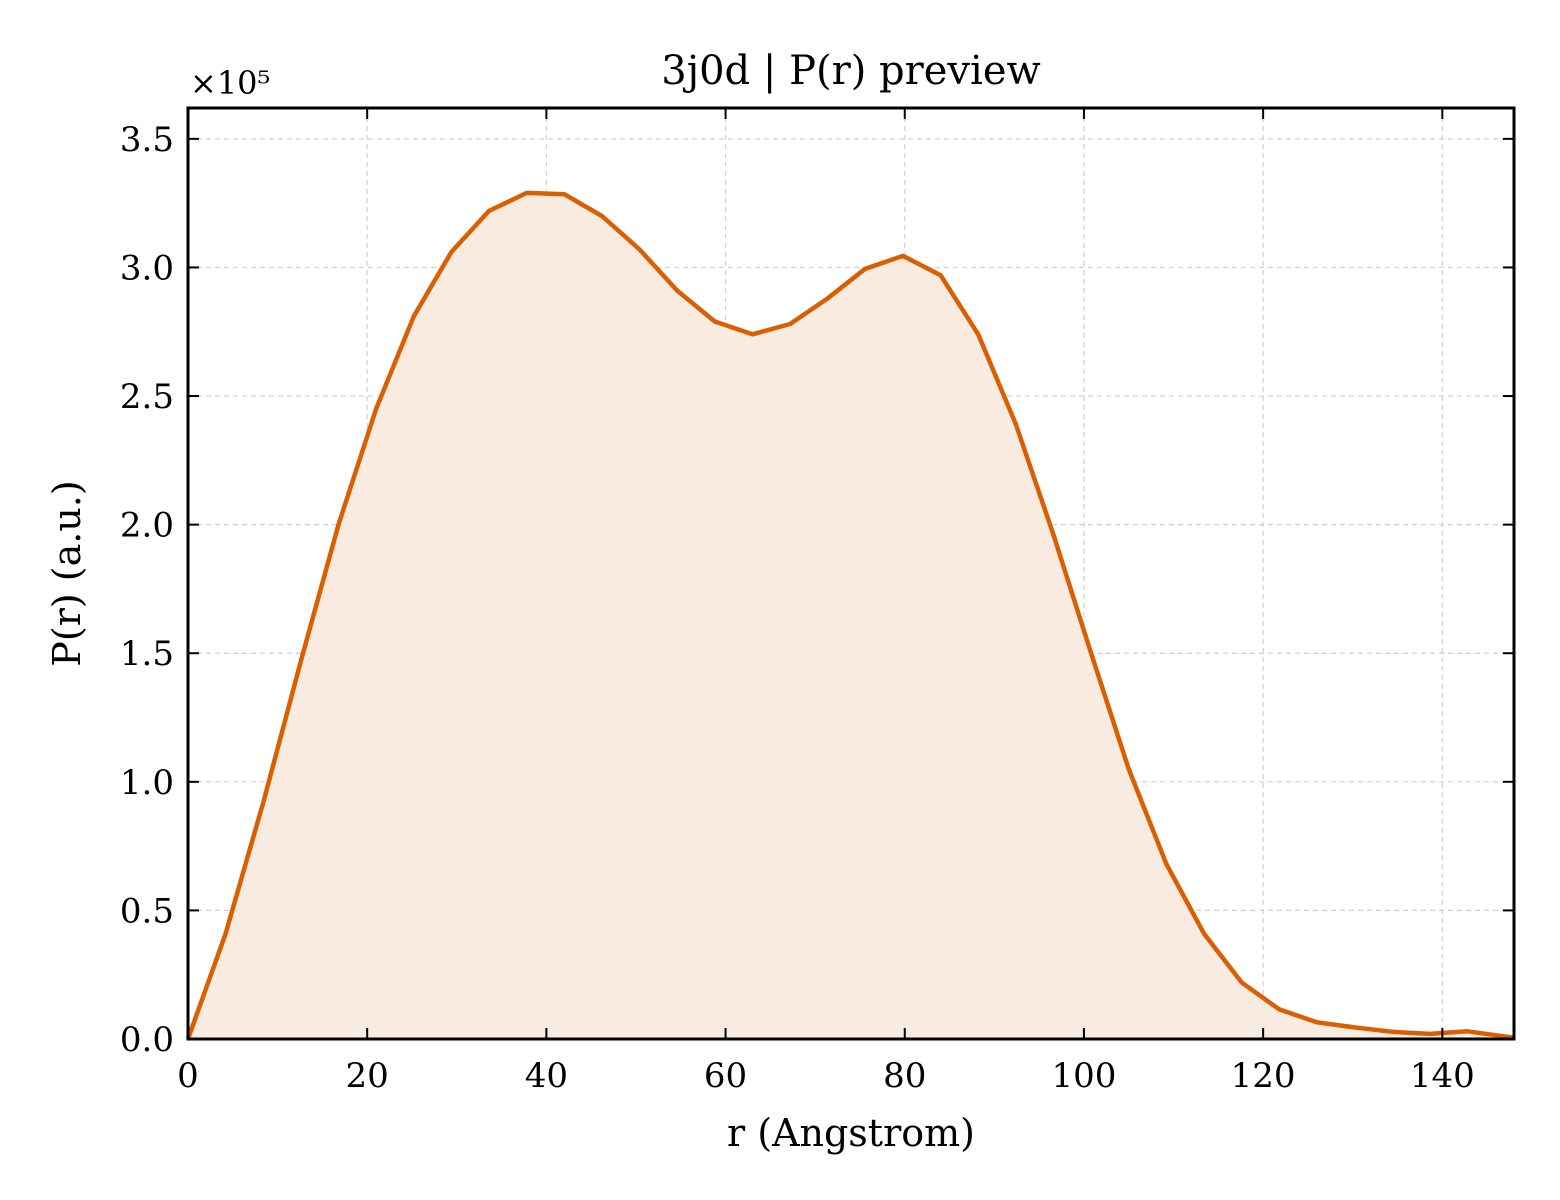 This screenshot has height=1200, width=1560. What do you see at coordinates (367, 1076) in the screenshot?
I see `x-tick-label: 20` at bounding box center [367, 1076].